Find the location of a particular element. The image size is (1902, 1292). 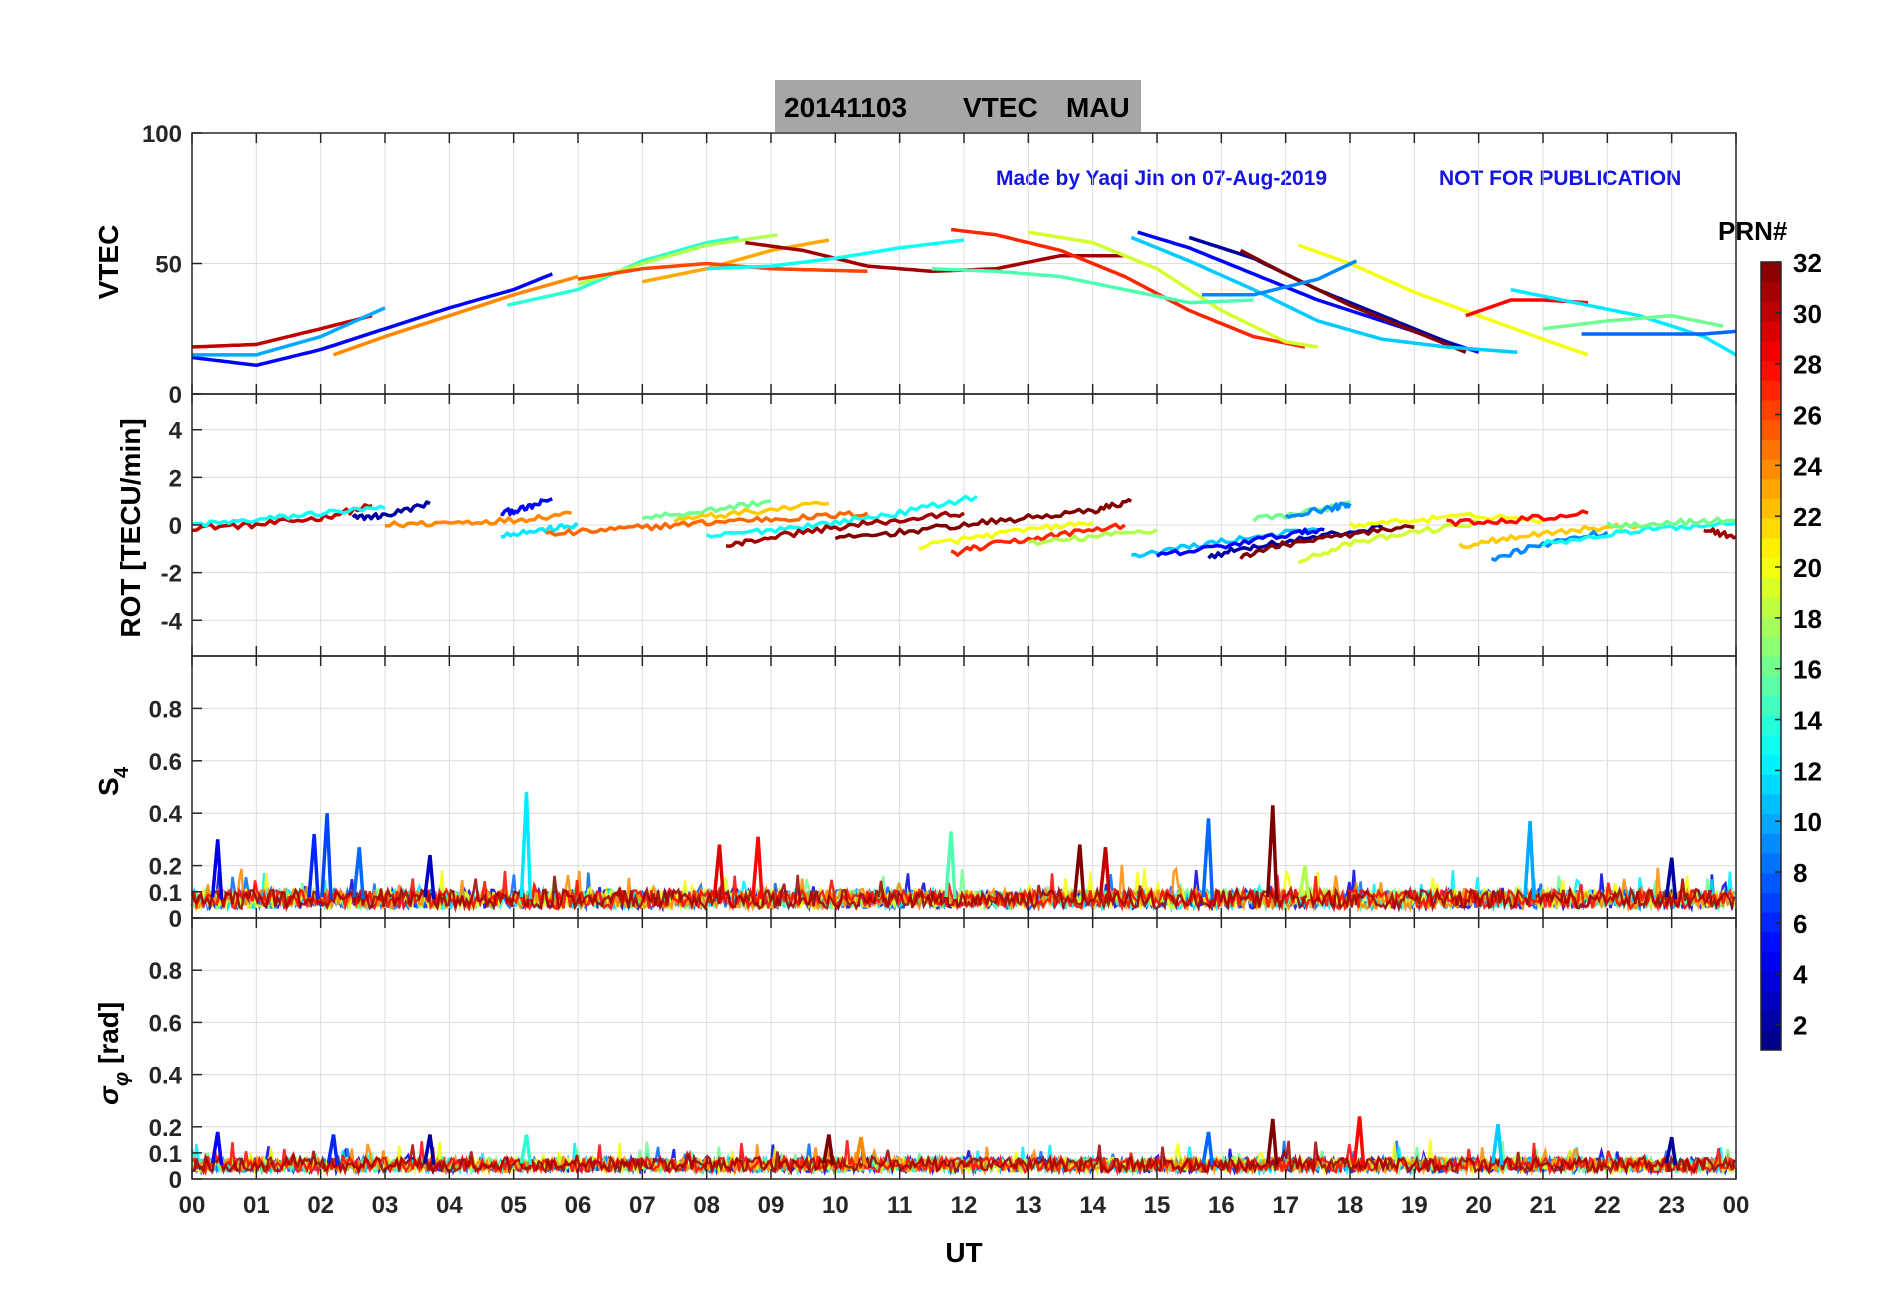

s4-ylabel-main: S is located at coordinates (108, 786).